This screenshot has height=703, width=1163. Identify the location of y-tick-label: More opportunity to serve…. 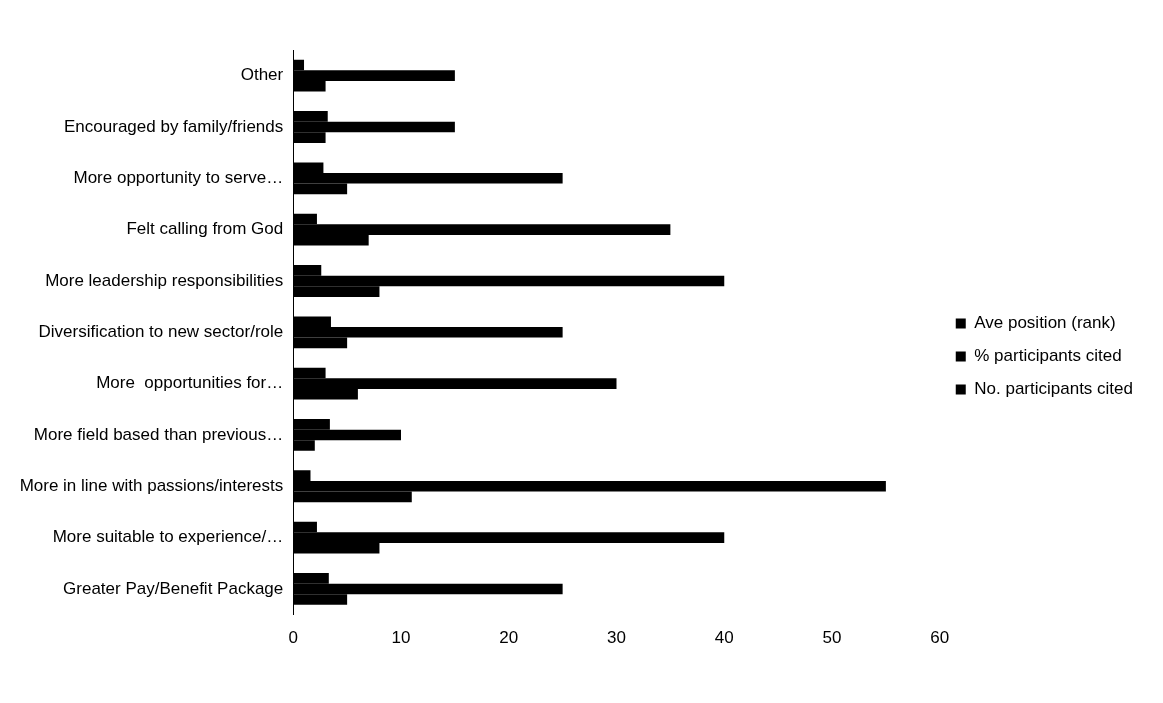
(178, 178).